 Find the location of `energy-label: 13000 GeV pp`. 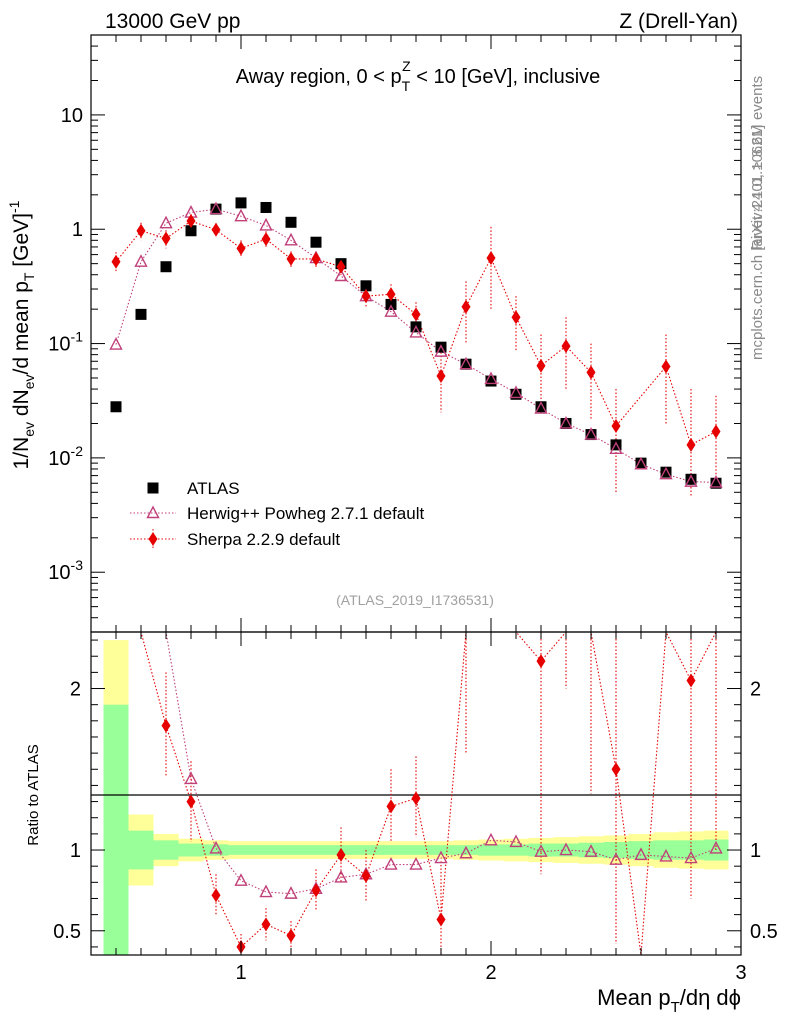

energy-label: 13000 GeV pp is located at coordinates (172, 21).